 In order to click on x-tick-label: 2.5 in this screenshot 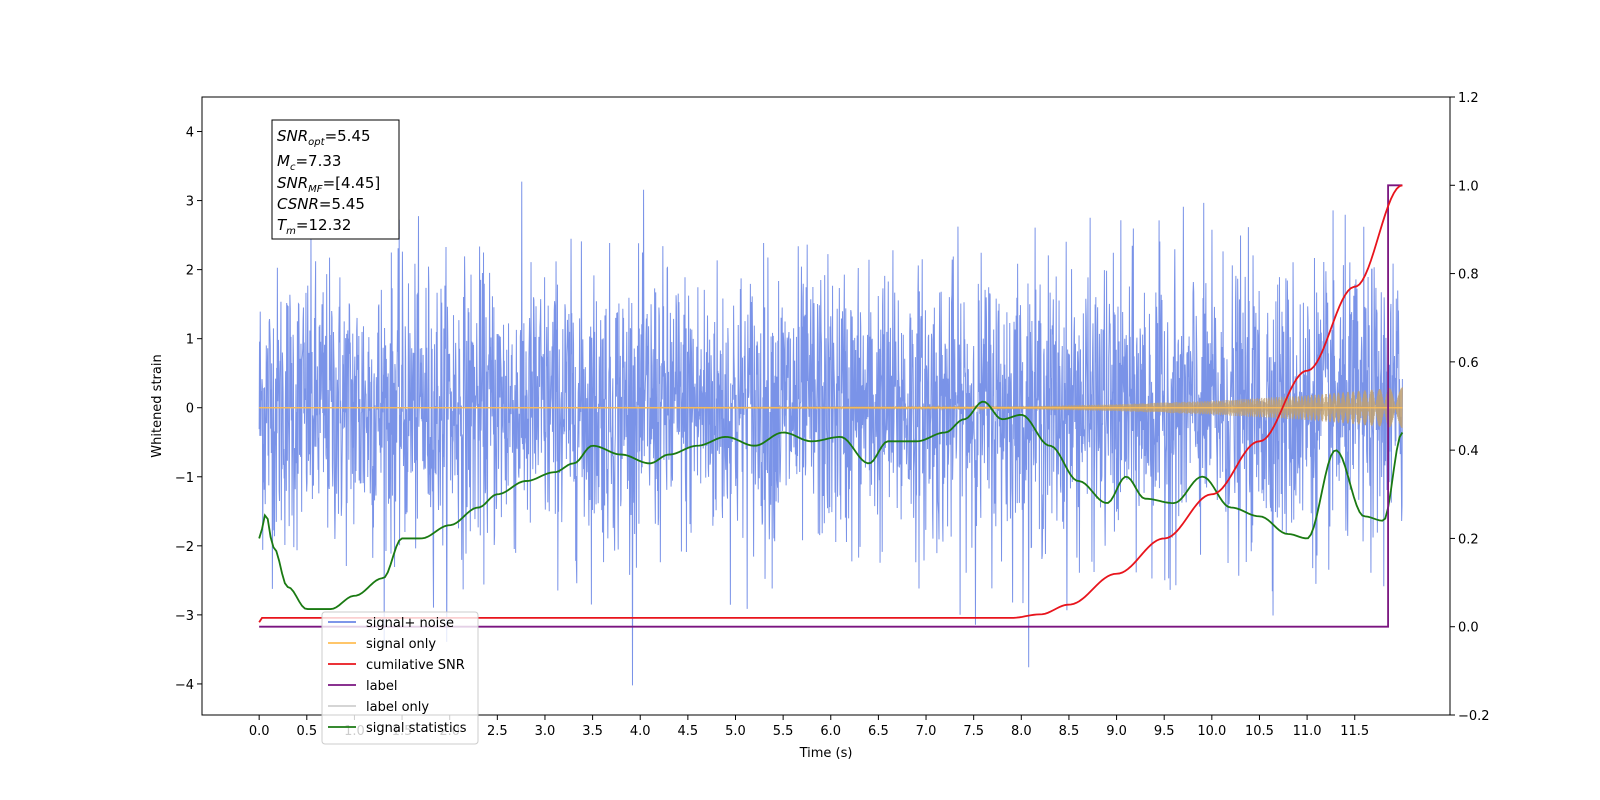, I will do `click(497, 731)`.